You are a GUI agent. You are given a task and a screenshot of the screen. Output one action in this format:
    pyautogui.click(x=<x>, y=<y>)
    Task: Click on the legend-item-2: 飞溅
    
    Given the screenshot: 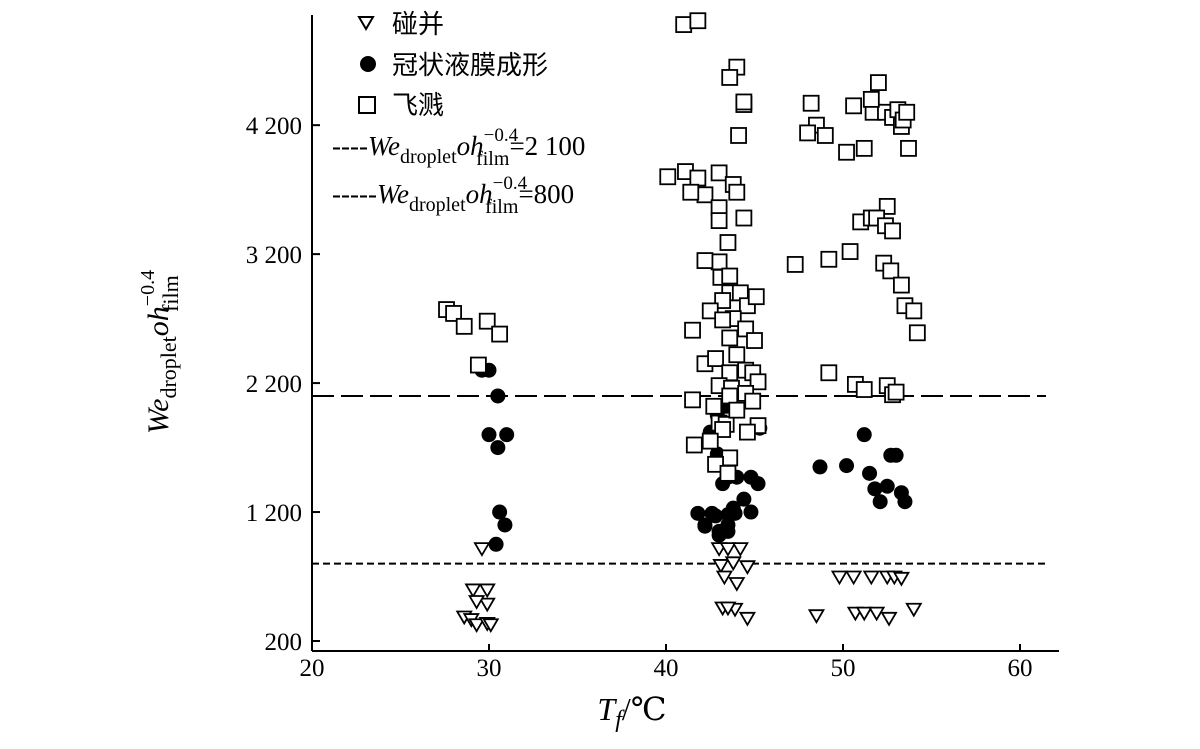 What is the action you would take?
    pyautogui.click(x=401, y=106)
    